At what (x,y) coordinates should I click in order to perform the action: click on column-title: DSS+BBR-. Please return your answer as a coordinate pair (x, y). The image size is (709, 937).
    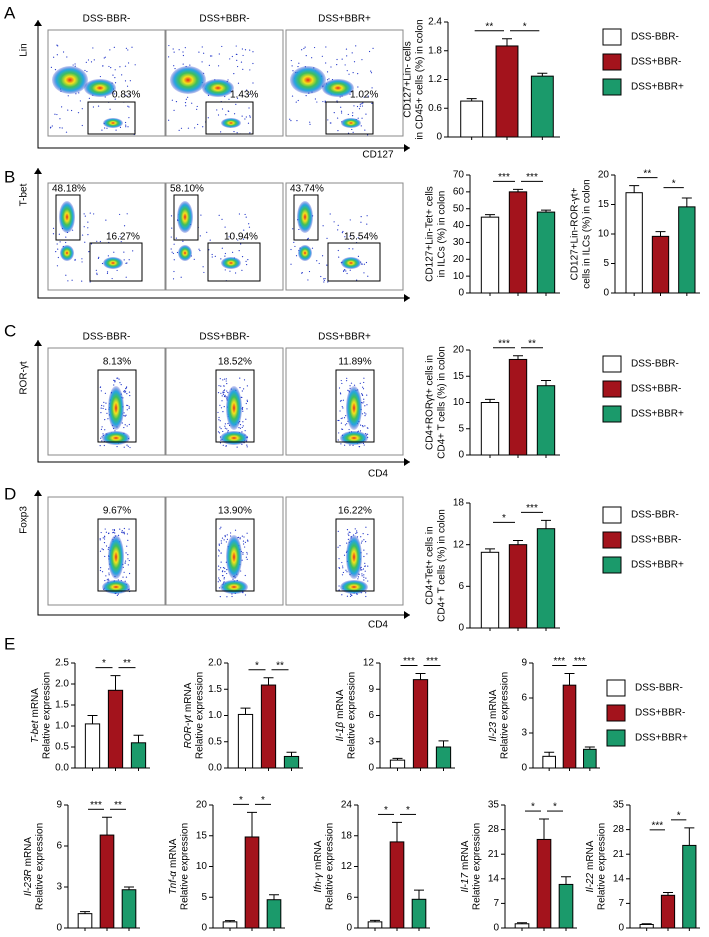
    Looking at the image, I should click on (224, 337).